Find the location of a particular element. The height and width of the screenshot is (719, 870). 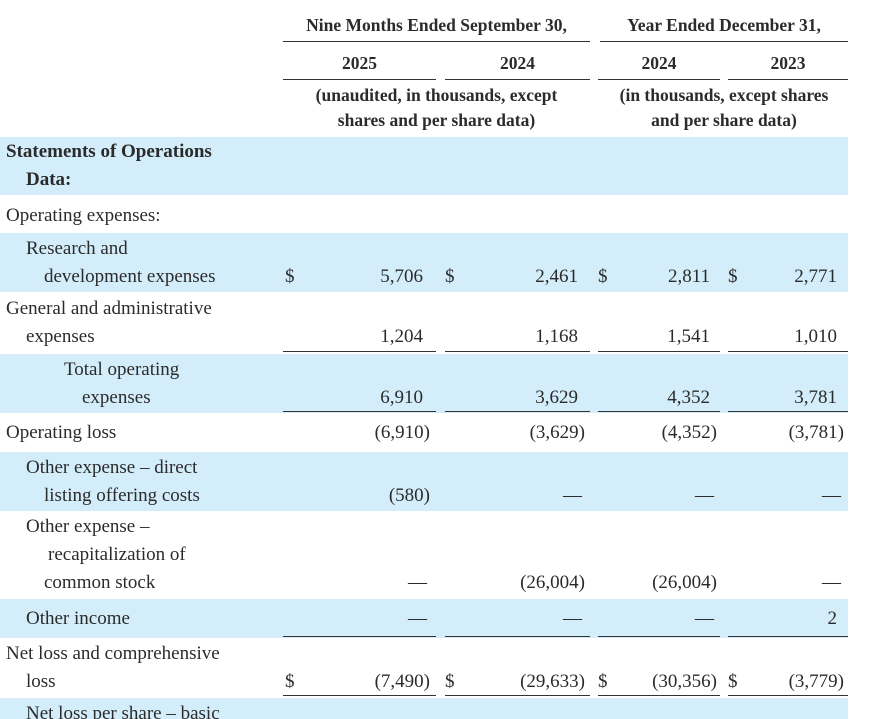

column-note: (unaudited, in thousands, except is located at coordinates (436, 95).